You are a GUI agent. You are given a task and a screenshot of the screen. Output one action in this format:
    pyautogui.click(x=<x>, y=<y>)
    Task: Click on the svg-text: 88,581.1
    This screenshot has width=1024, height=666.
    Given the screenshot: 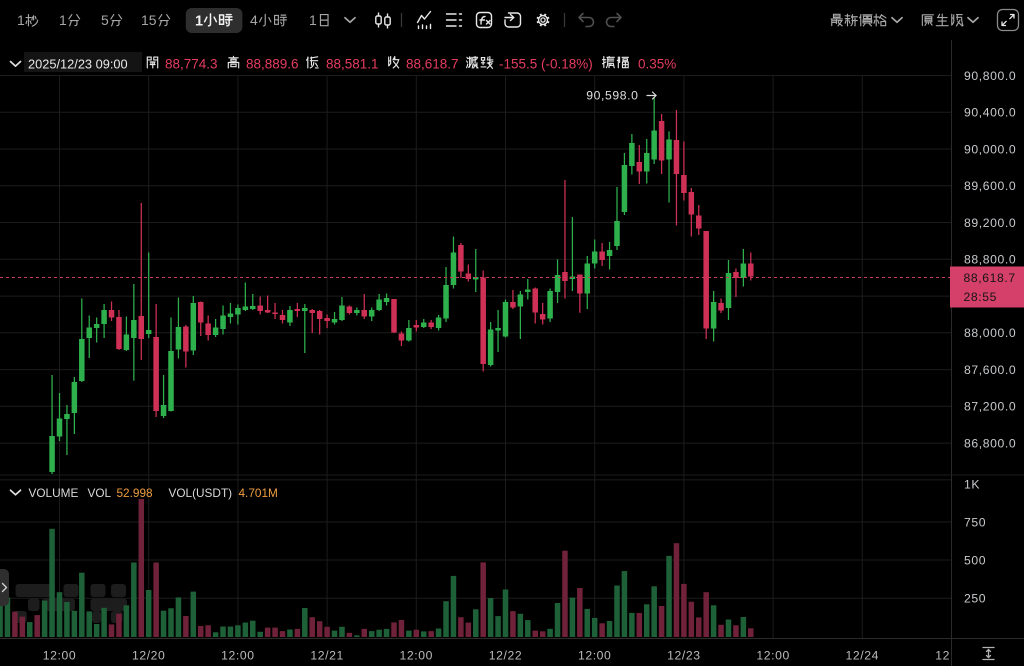 What is the action you would take?
    pyautogui.click(x=352, y=64)
    